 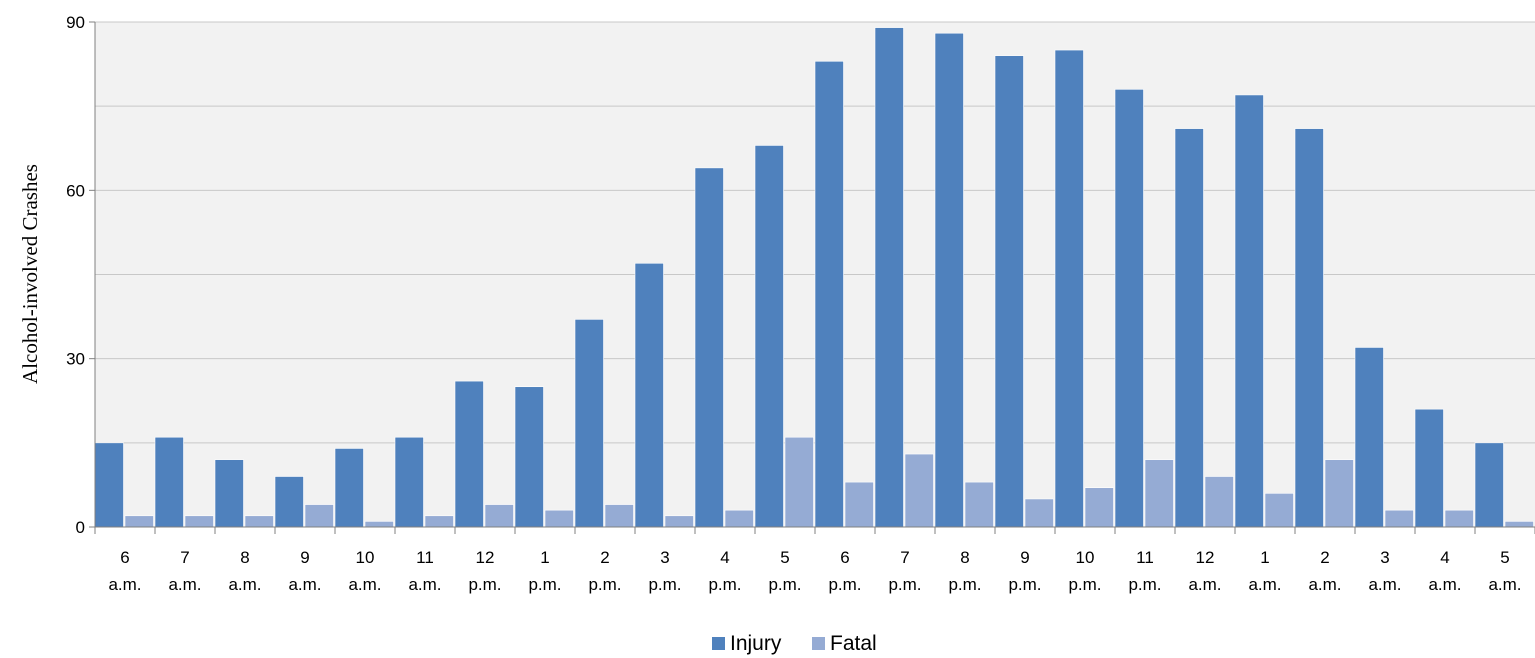 I want to click on legend: Injury Fatal, so click(x=794, y=643).